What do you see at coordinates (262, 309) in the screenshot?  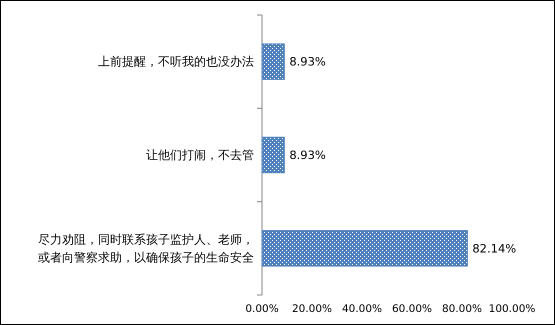 I see `x-tick-label: 0.00%` at bounding box center [262, 309].